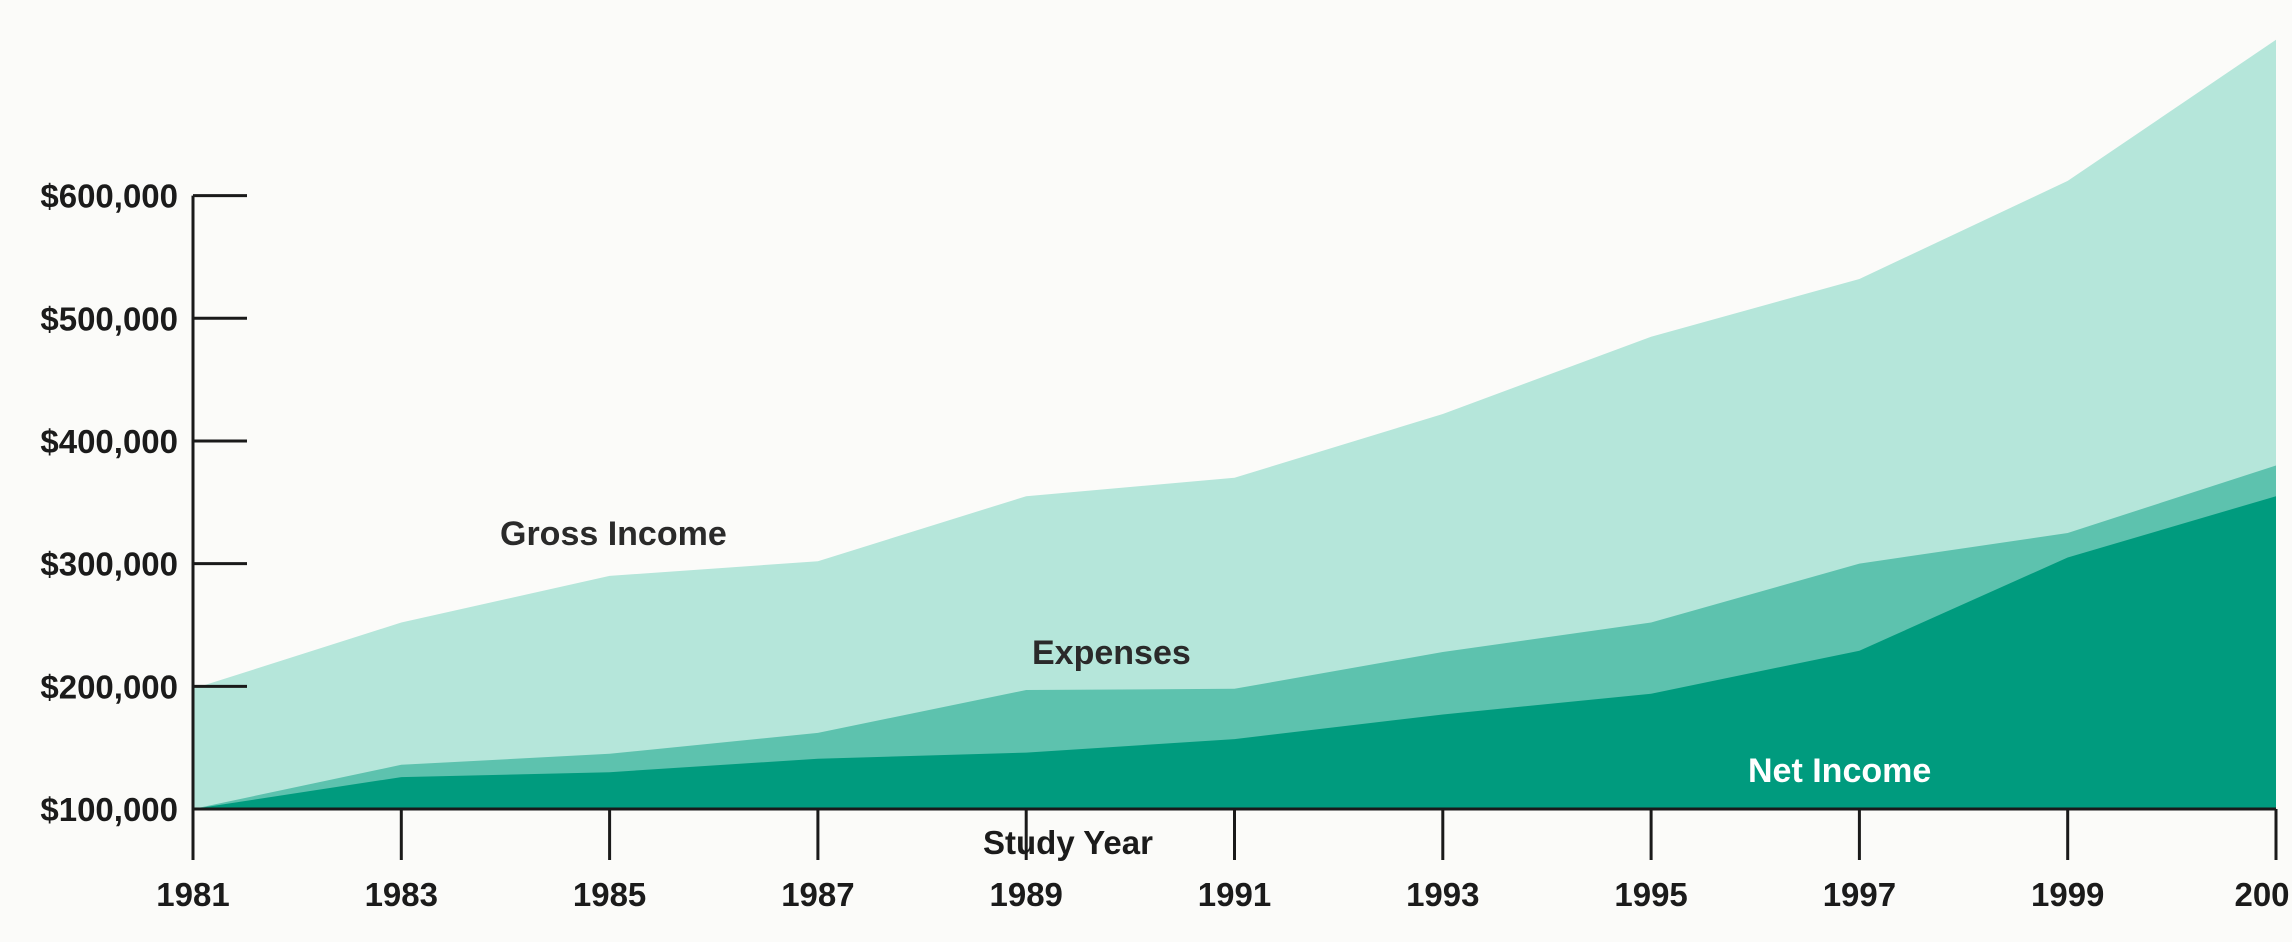  Describe the element at coordinates (109, 809) in the screenshot. I see `y-tick-label: $100,000` at that location.